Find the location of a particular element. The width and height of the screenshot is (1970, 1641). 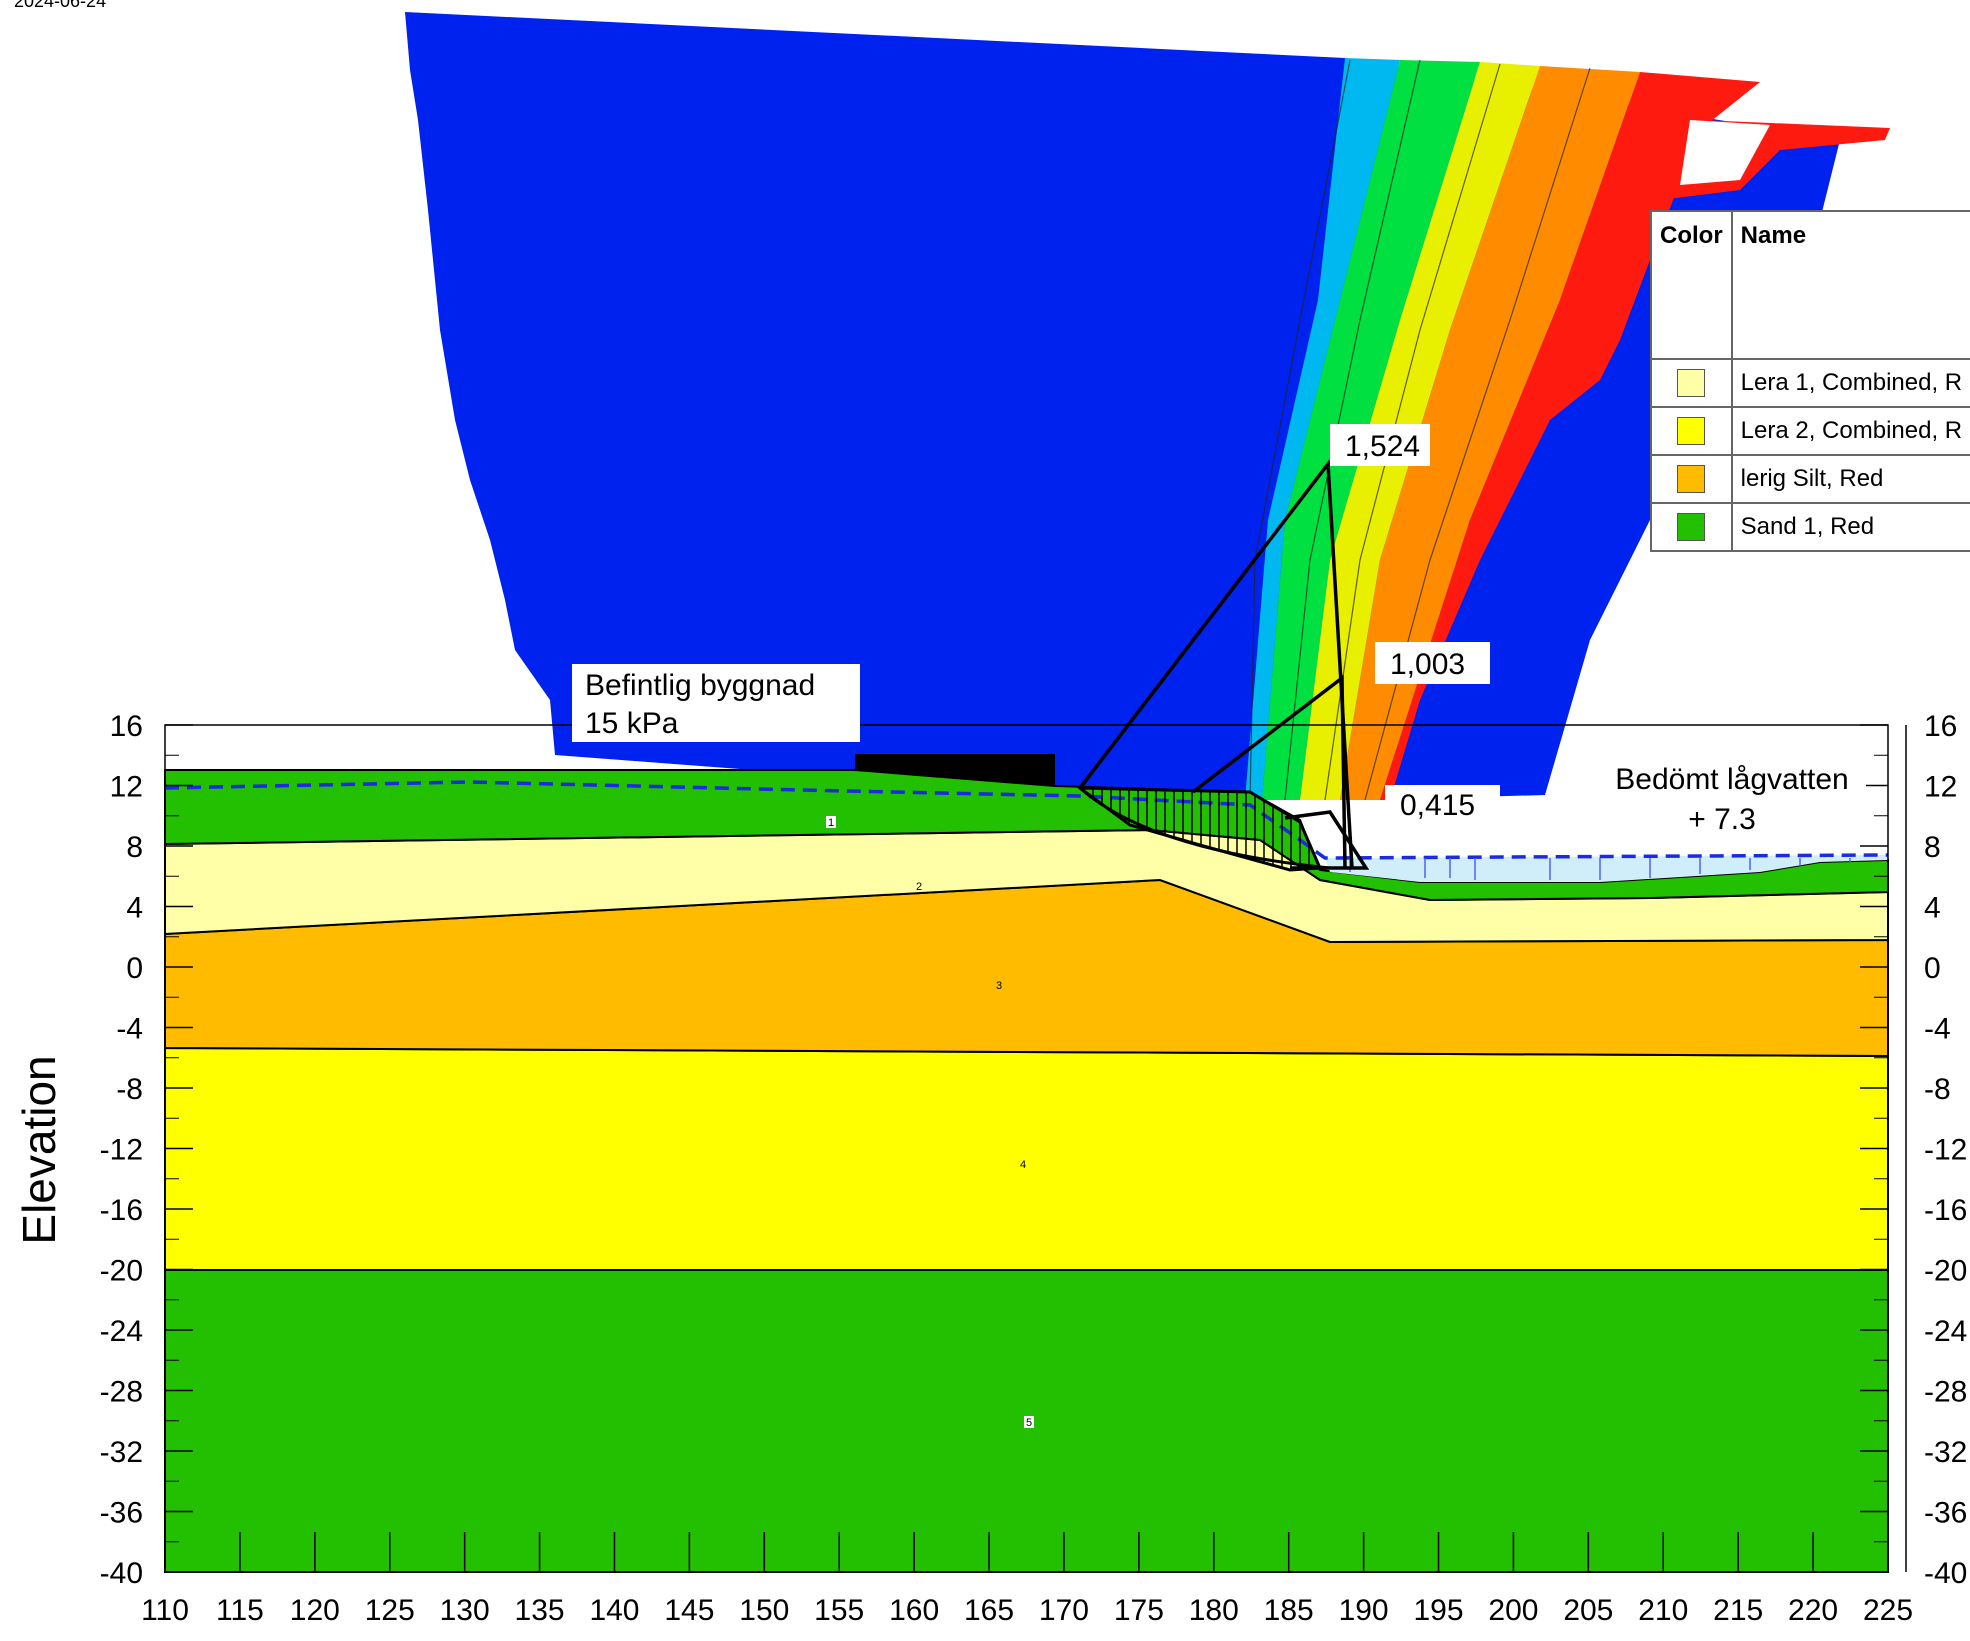

load-label-line2: 15 kPa is located at coordinates (632, 723).